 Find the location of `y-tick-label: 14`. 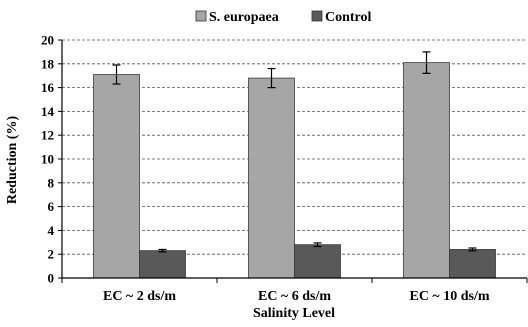

y-tick-label: 14 is located at coordinates (48, 111).